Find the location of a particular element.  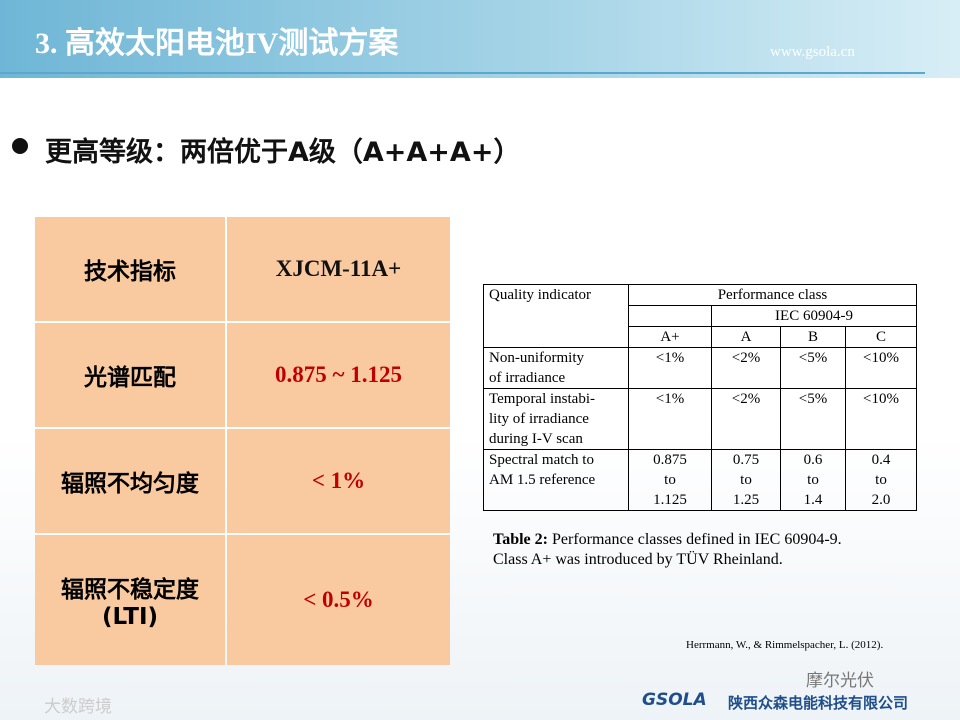

text-line: 1.125 is located at coordinates (670, 500).